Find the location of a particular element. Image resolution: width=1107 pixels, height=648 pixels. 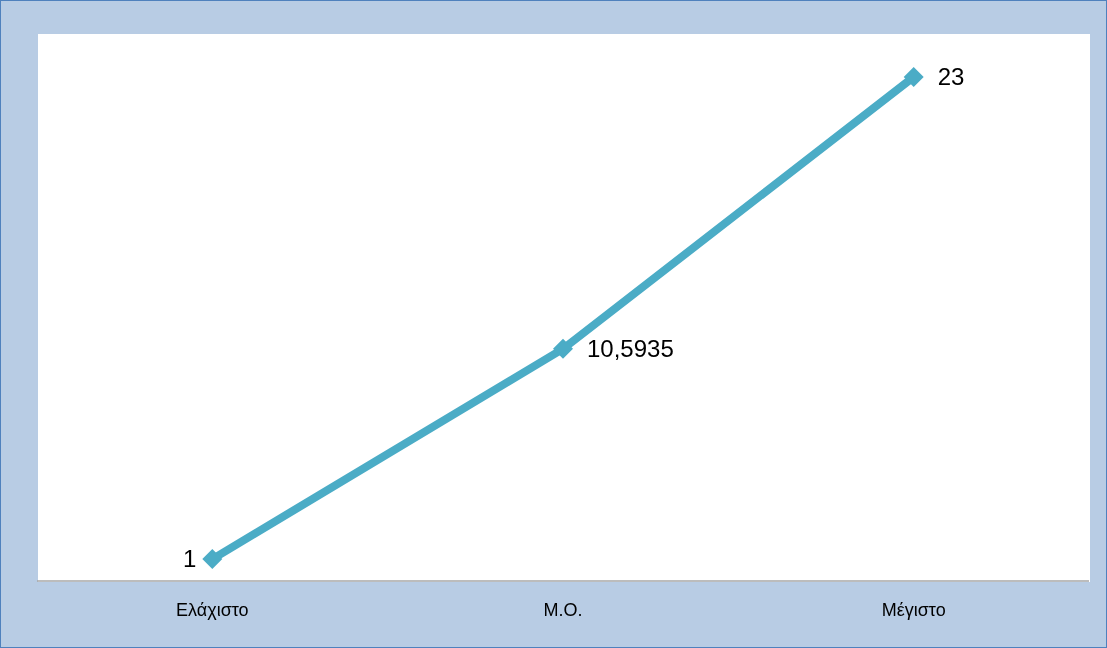

data-label: 1 is located at coordinates (189, 559).